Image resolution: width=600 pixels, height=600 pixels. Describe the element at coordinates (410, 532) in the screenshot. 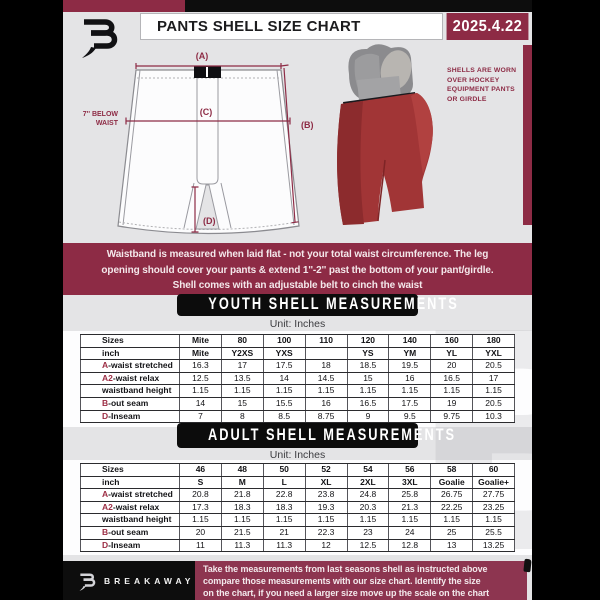

I see `table-cell: 24` at that location.